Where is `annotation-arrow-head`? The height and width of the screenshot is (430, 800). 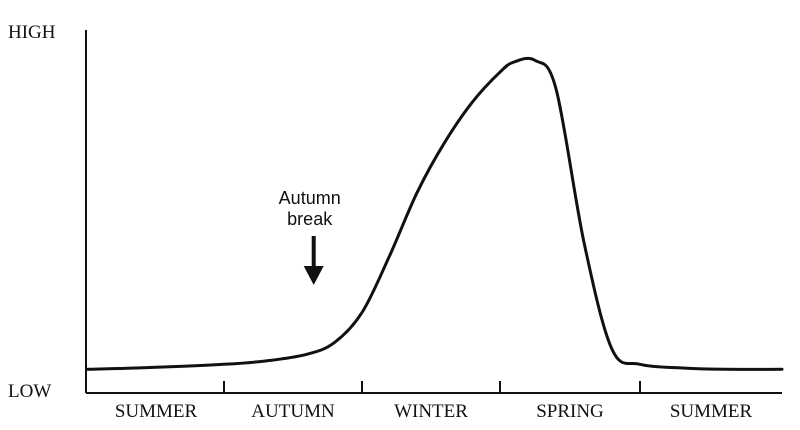
annotation-arrow-head is located at coordinates (313, 275).